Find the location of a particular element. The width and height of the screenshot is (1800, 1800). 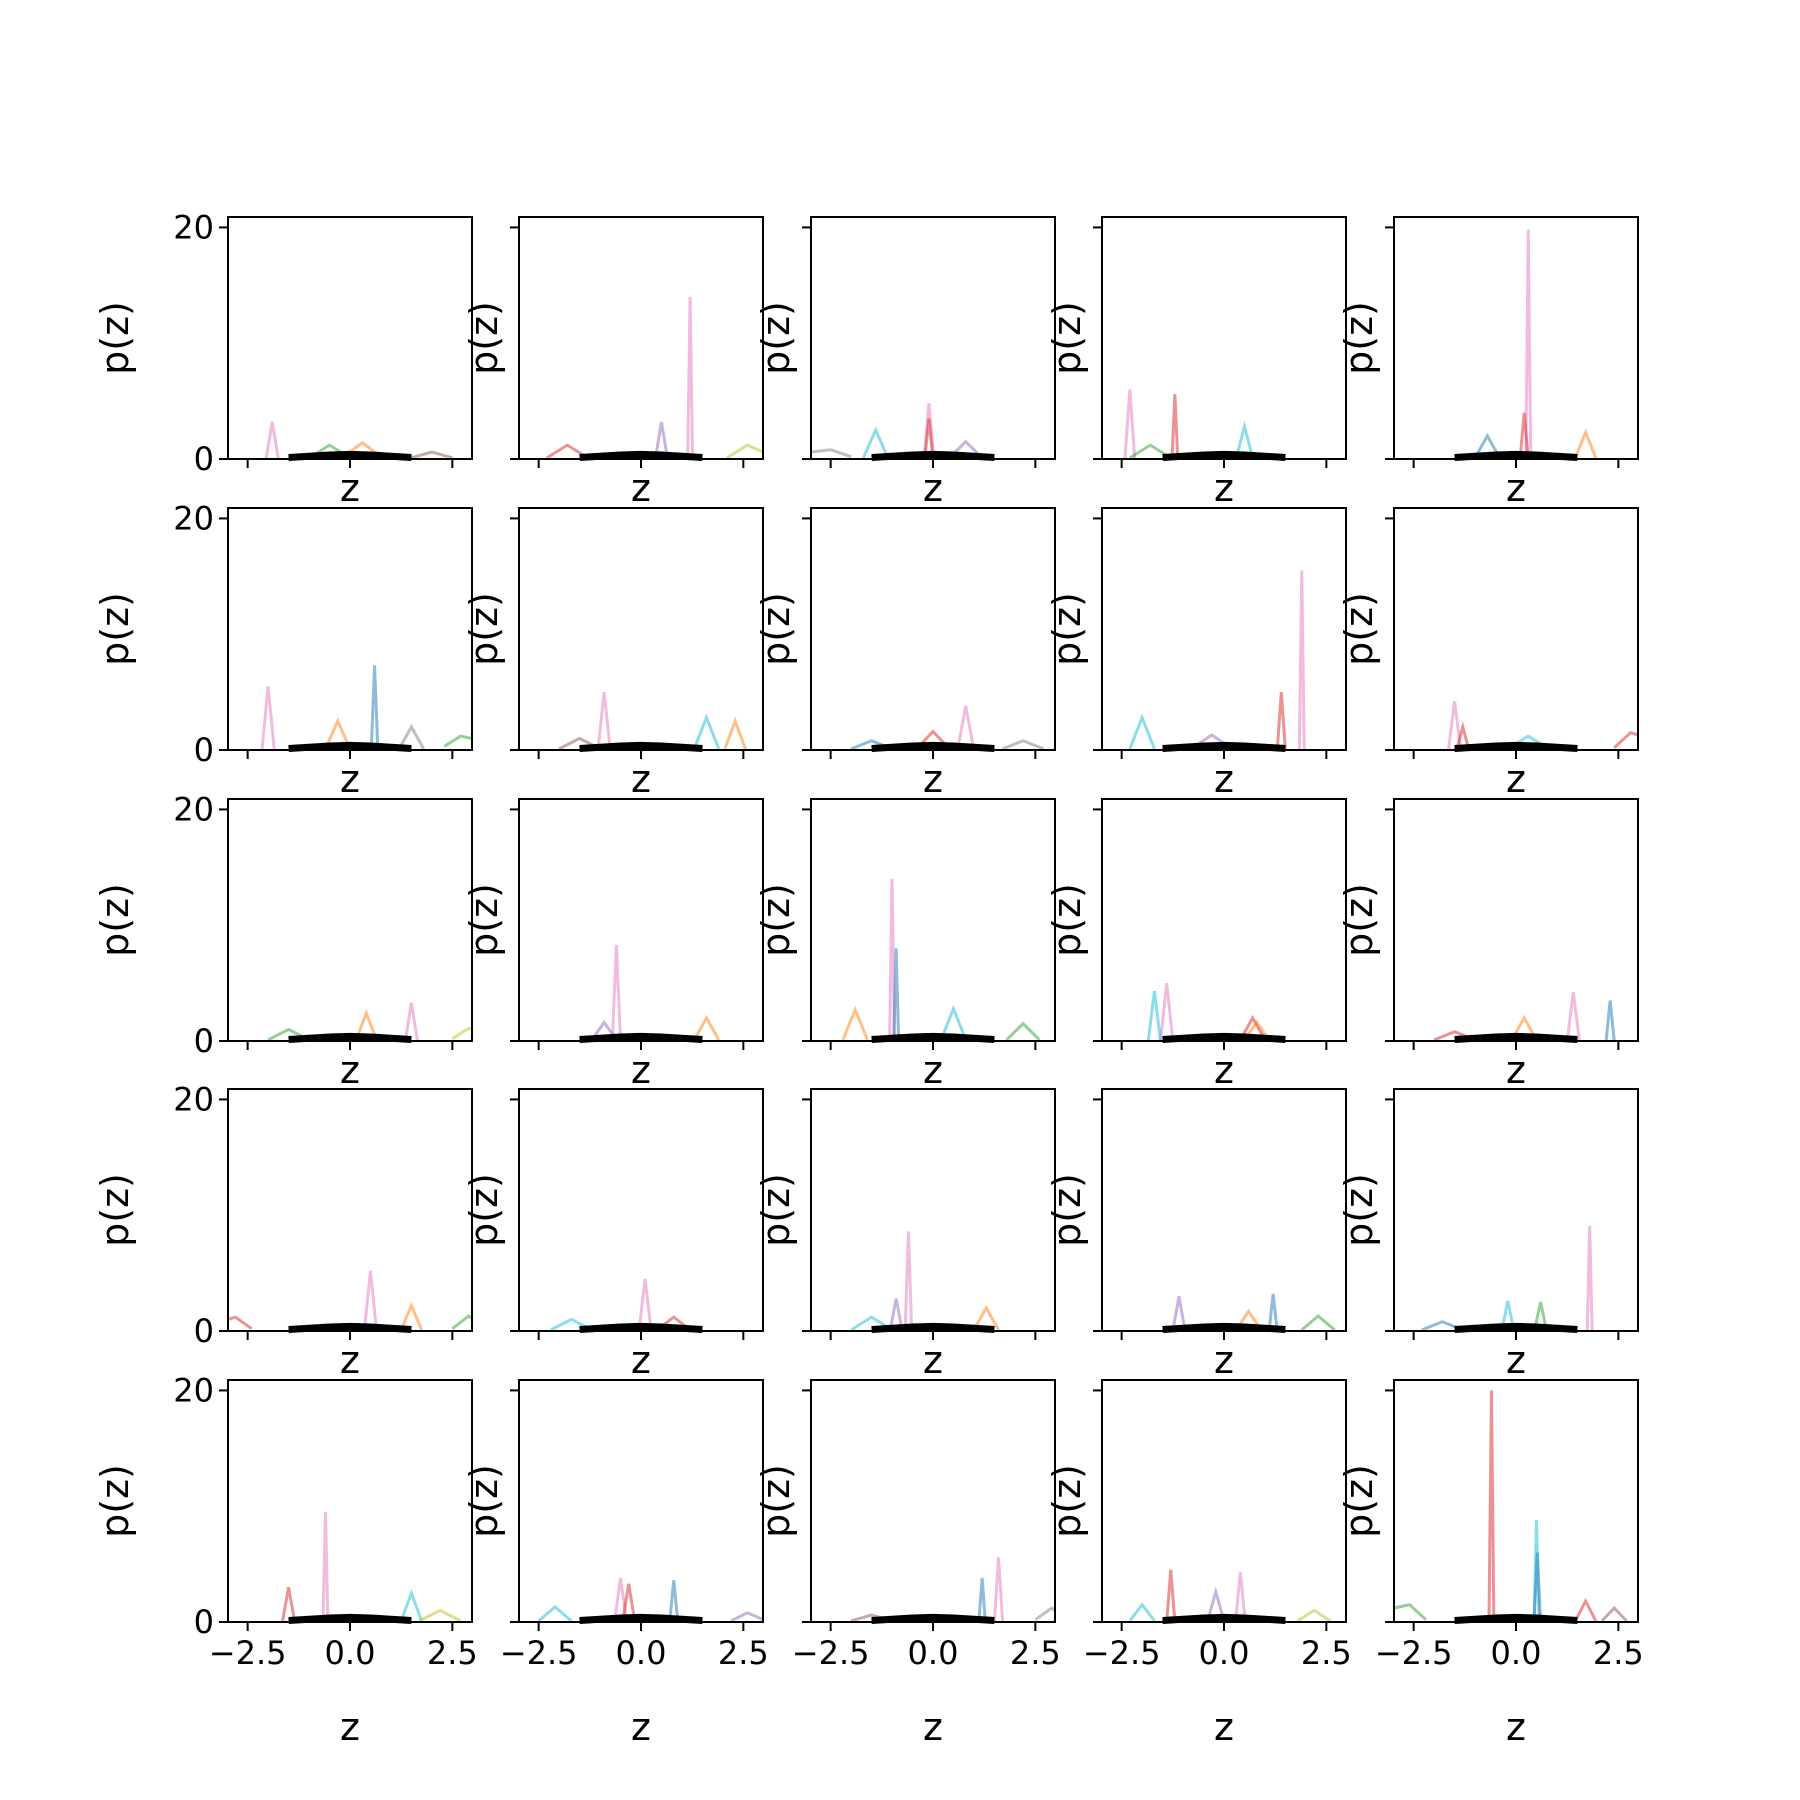

x-tick-label: 0.0 is located at coordinates (1224, 1653).